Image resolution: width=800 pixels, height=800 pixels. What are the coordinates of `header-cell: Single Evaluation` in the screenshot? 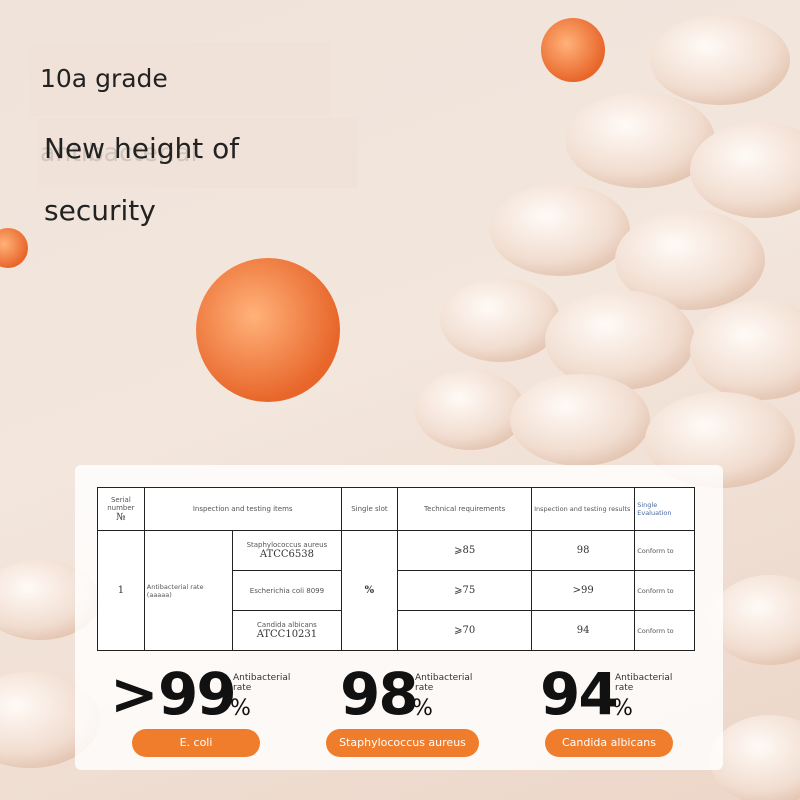 It's located at (664, 509).